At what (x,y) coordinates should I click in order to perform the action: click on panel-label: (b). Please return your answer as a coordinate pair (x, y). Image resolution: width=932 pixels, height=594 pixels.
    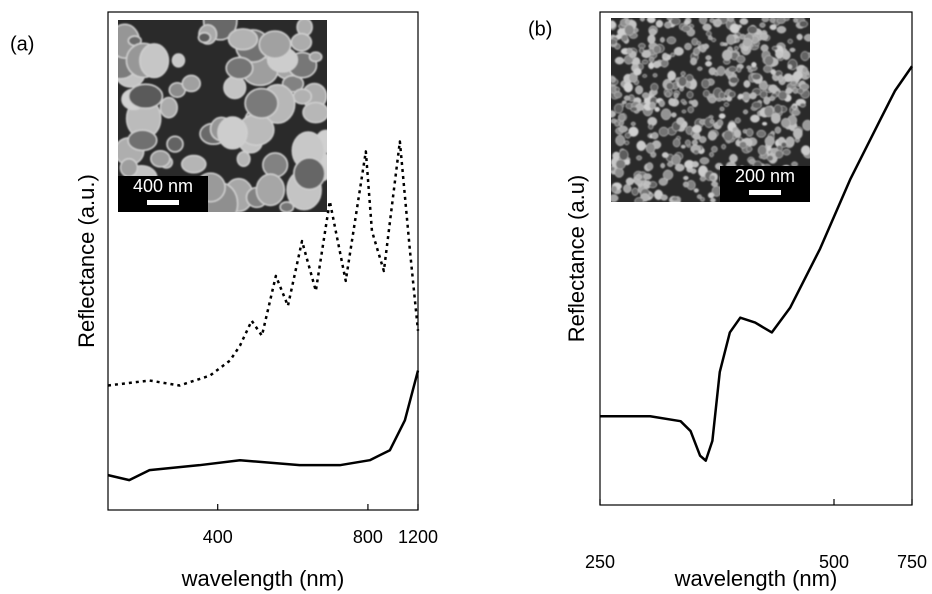
    Looking at the image, I should click on (540, 29).